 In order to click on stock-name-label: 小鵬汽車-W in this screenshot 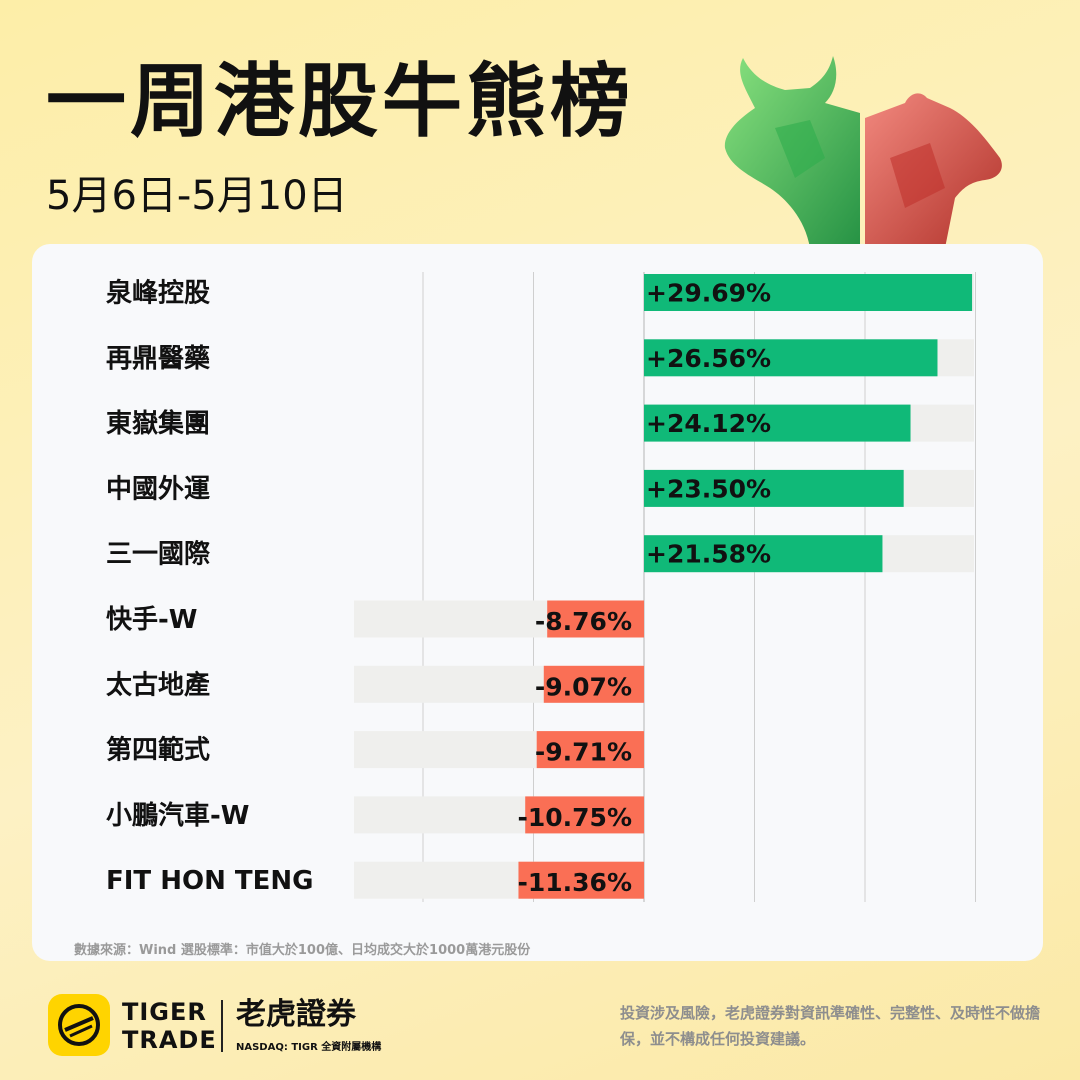, I will do `click(177, 816)`.